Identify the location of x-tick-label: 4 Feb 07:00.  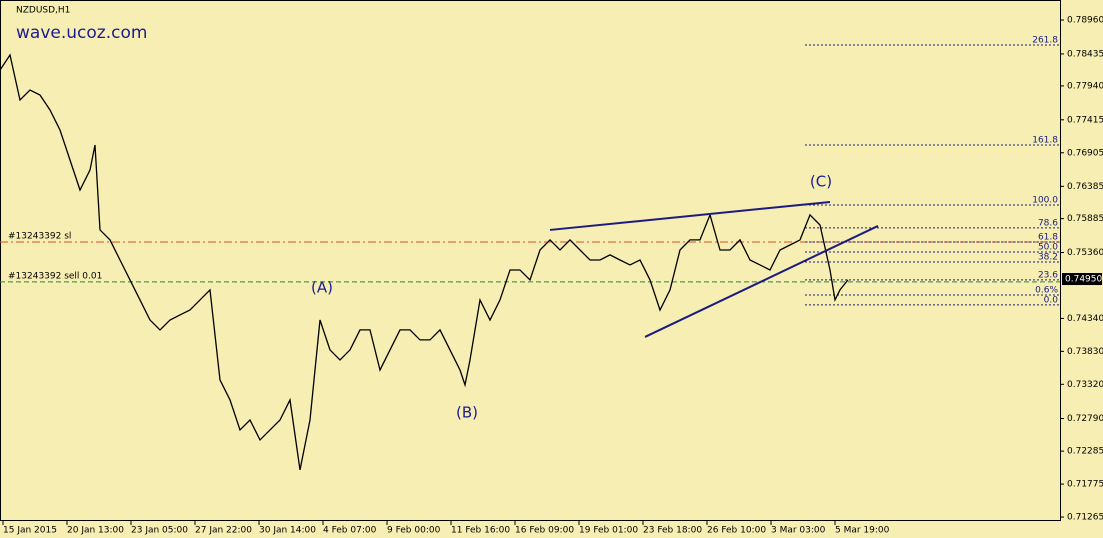
(350, 531).